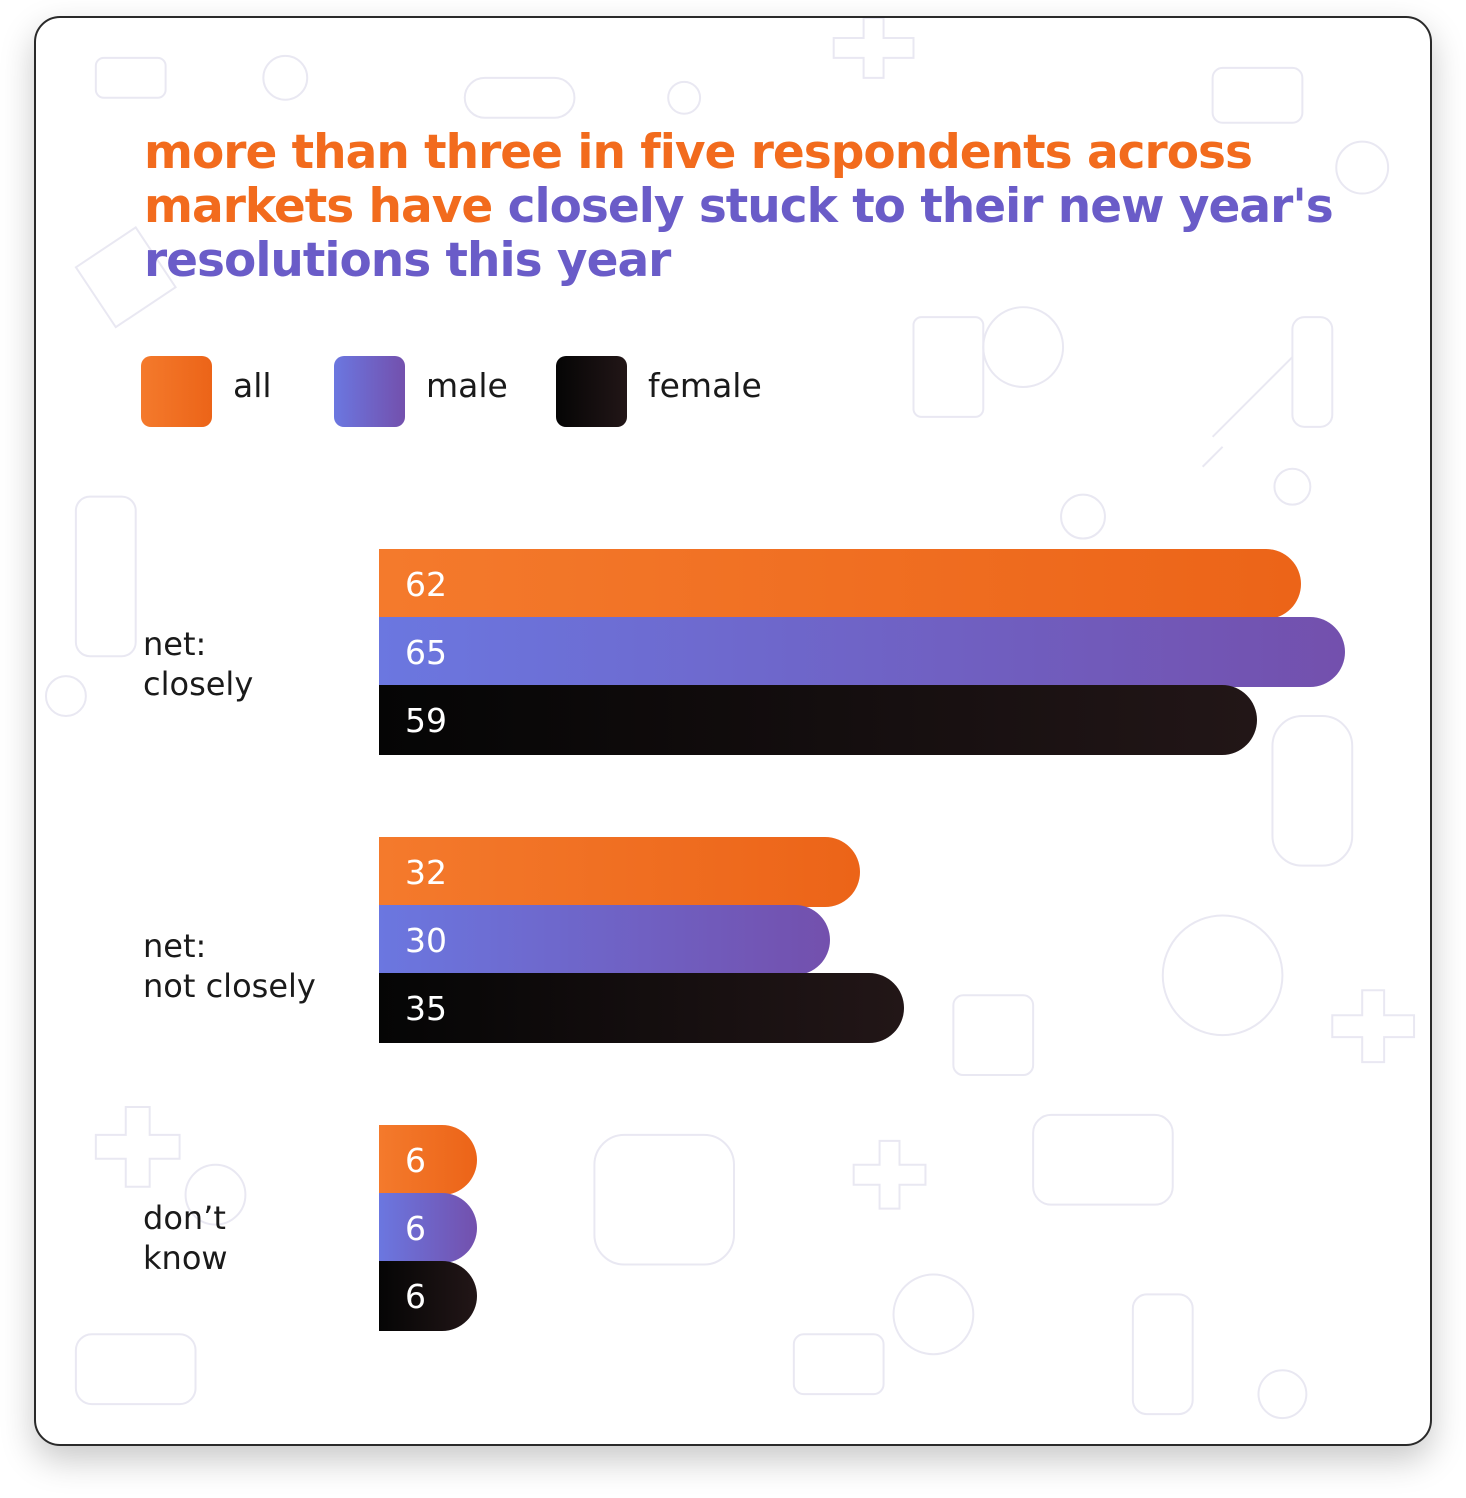 This screenshot has width=1466, height=1498. I want to click on category-label-line: closely, so click(198, 684).